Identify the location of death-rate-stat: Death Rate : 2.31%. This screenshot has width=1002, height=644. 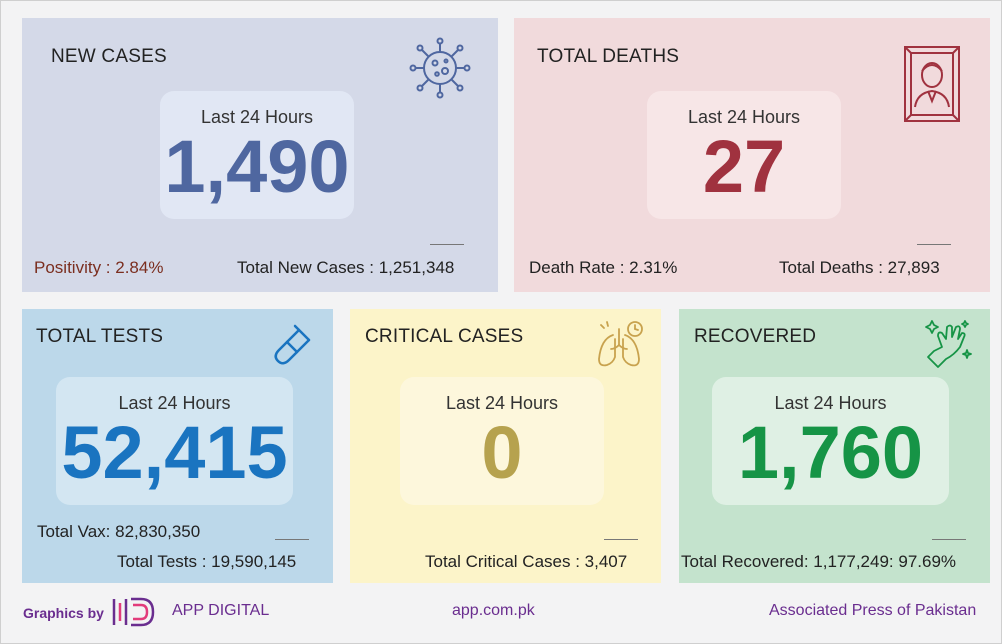
(603, 267).